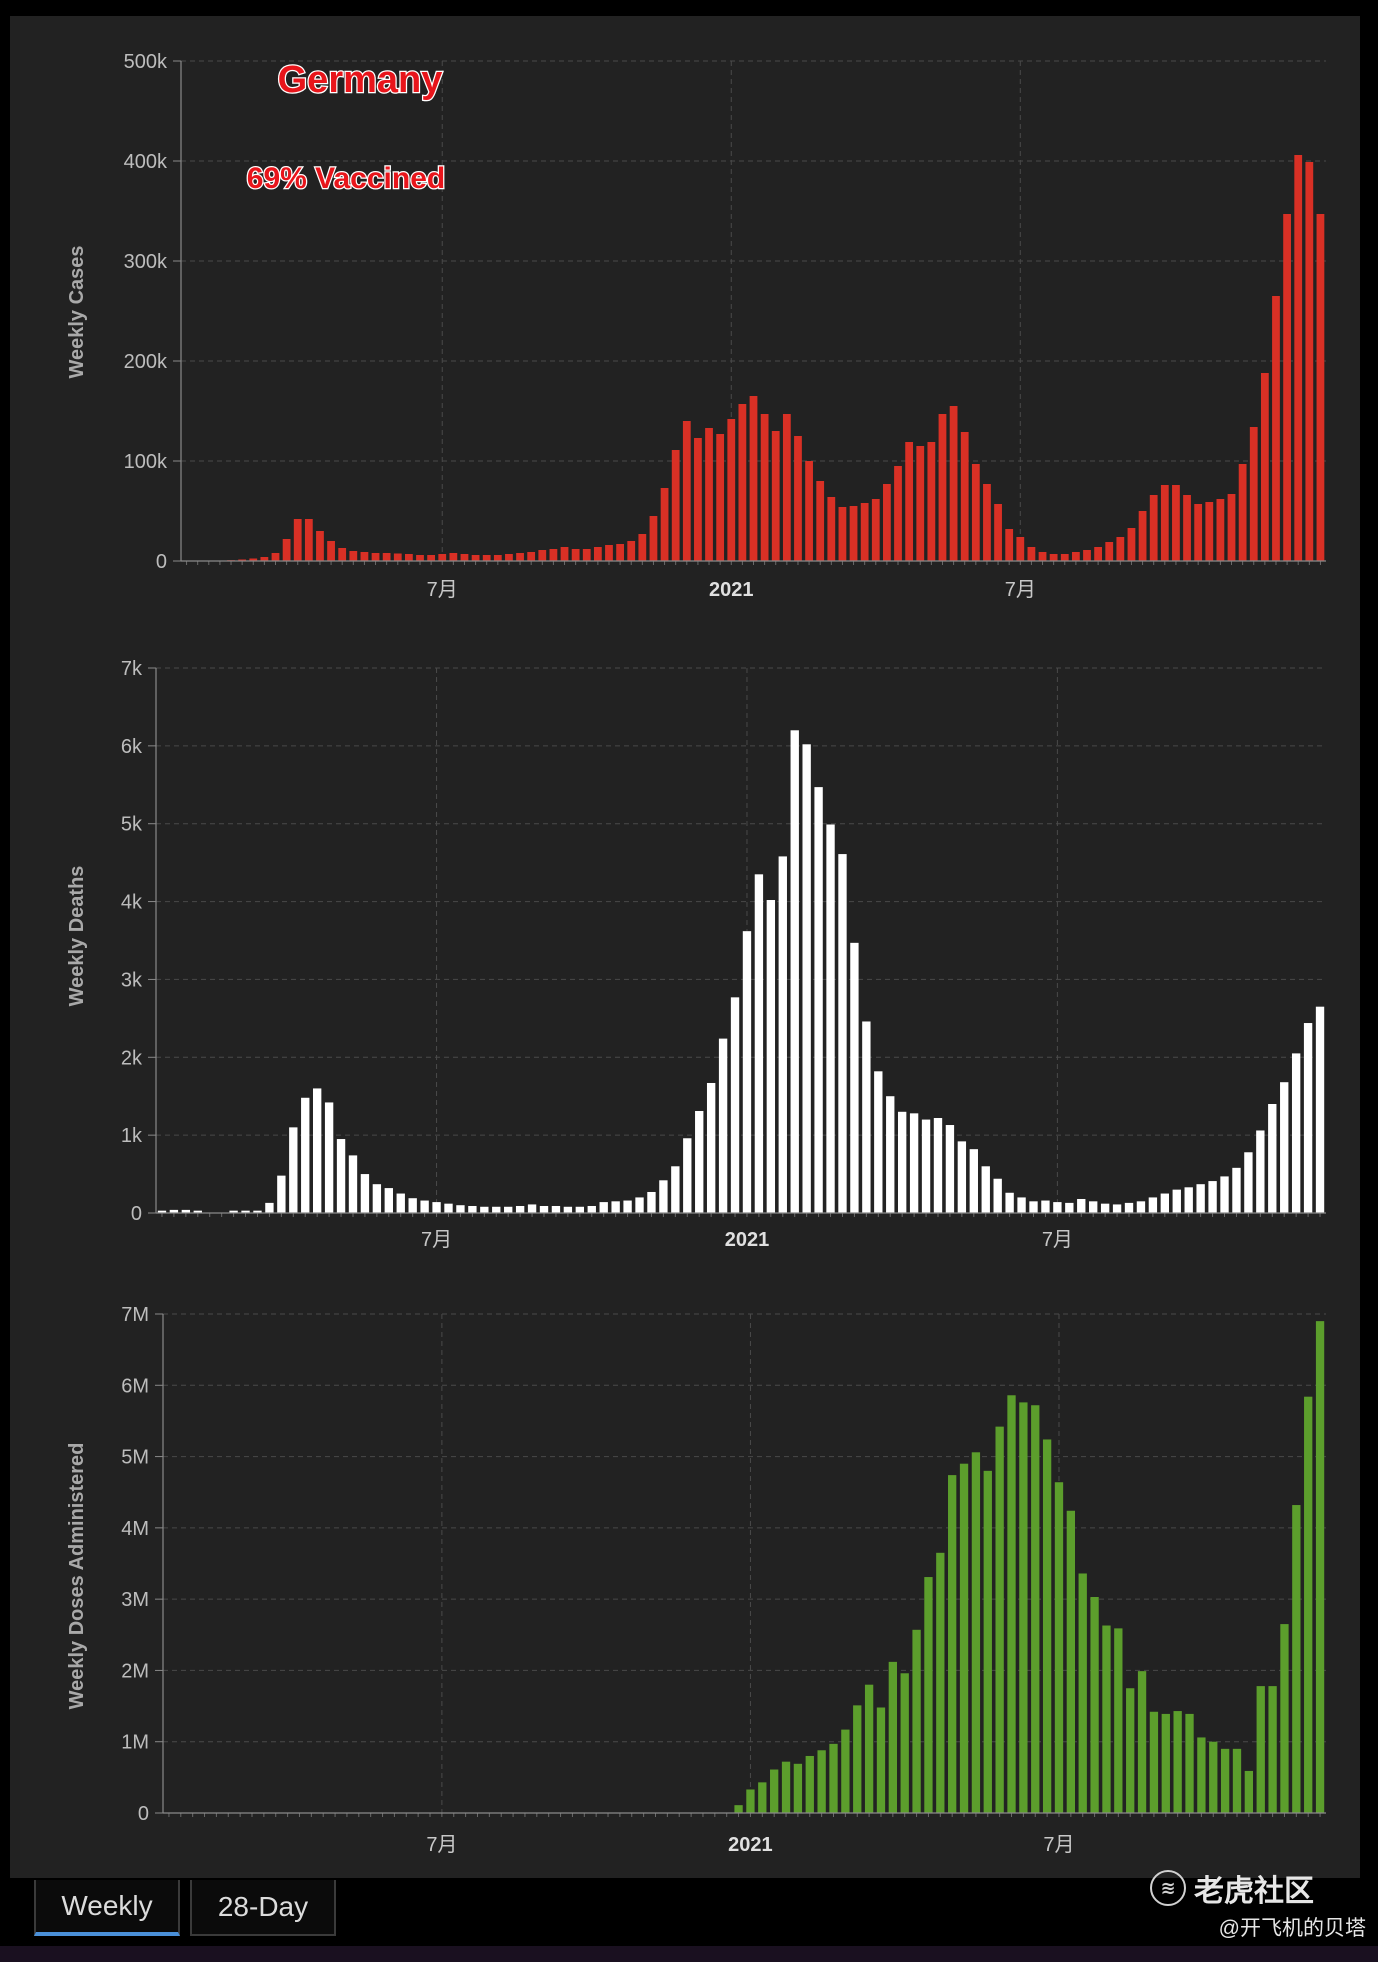 This screenshot has height=1962, width=1378. I want to click on cases-ylabel: Weekly Cases, so click(77, 311).